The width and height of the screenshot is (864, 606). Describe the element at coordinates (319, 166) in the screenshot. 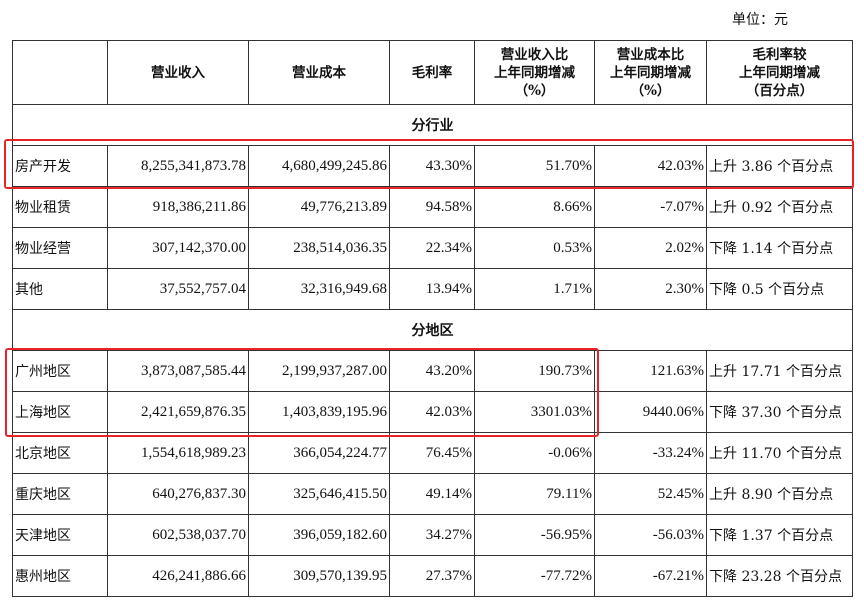

I see `cost: 4,680,499,245.86` at that location.